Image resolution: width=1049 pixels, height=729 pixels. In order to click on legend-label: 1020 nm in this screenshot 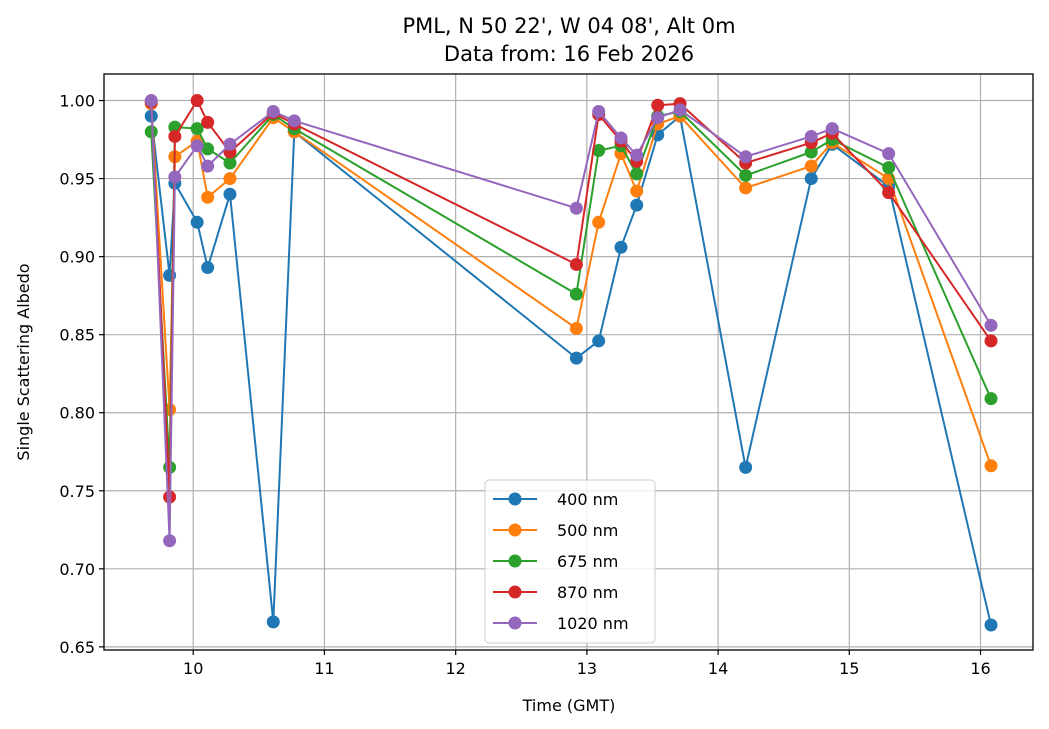, I will do `click(593, 623)`.